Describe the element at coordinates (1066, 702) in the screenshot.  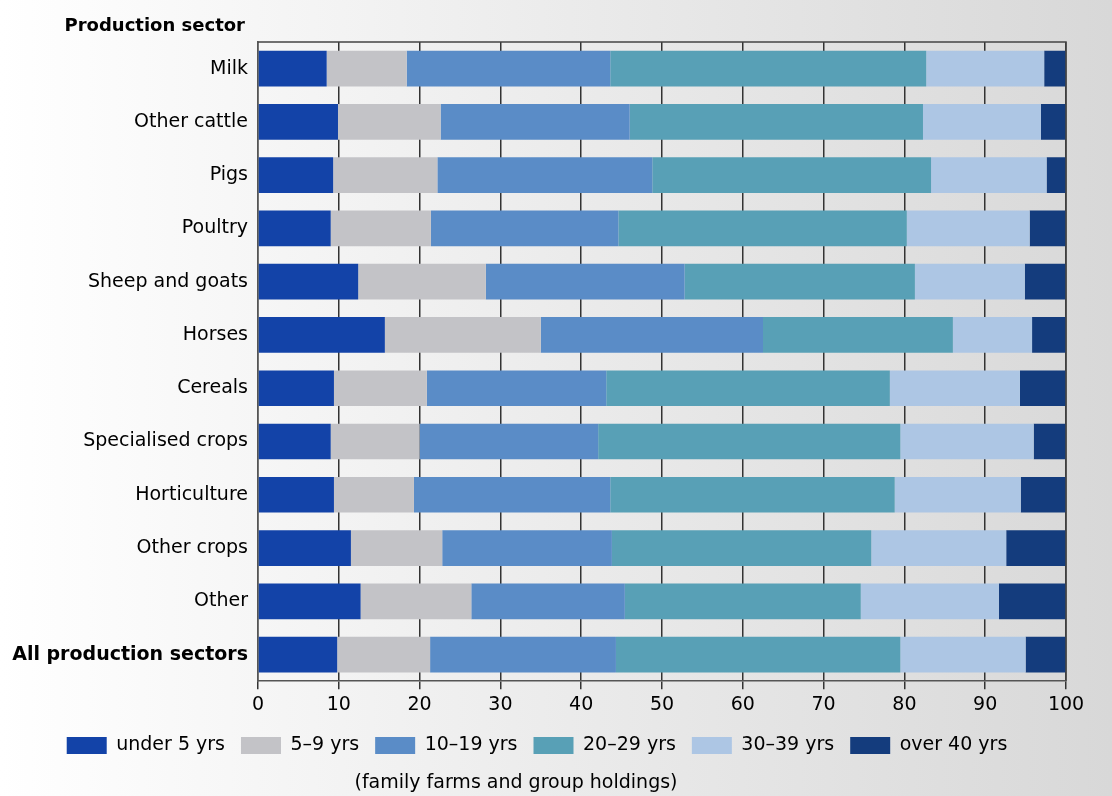
I see `x-tick-label: 100` at that location.